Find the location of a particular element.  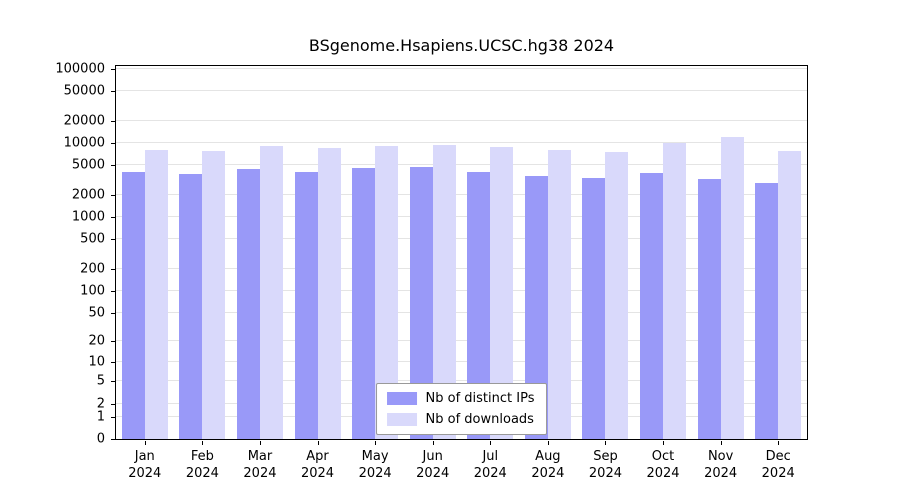

y-tick-label: 200 is located at coordinates (92, 269).